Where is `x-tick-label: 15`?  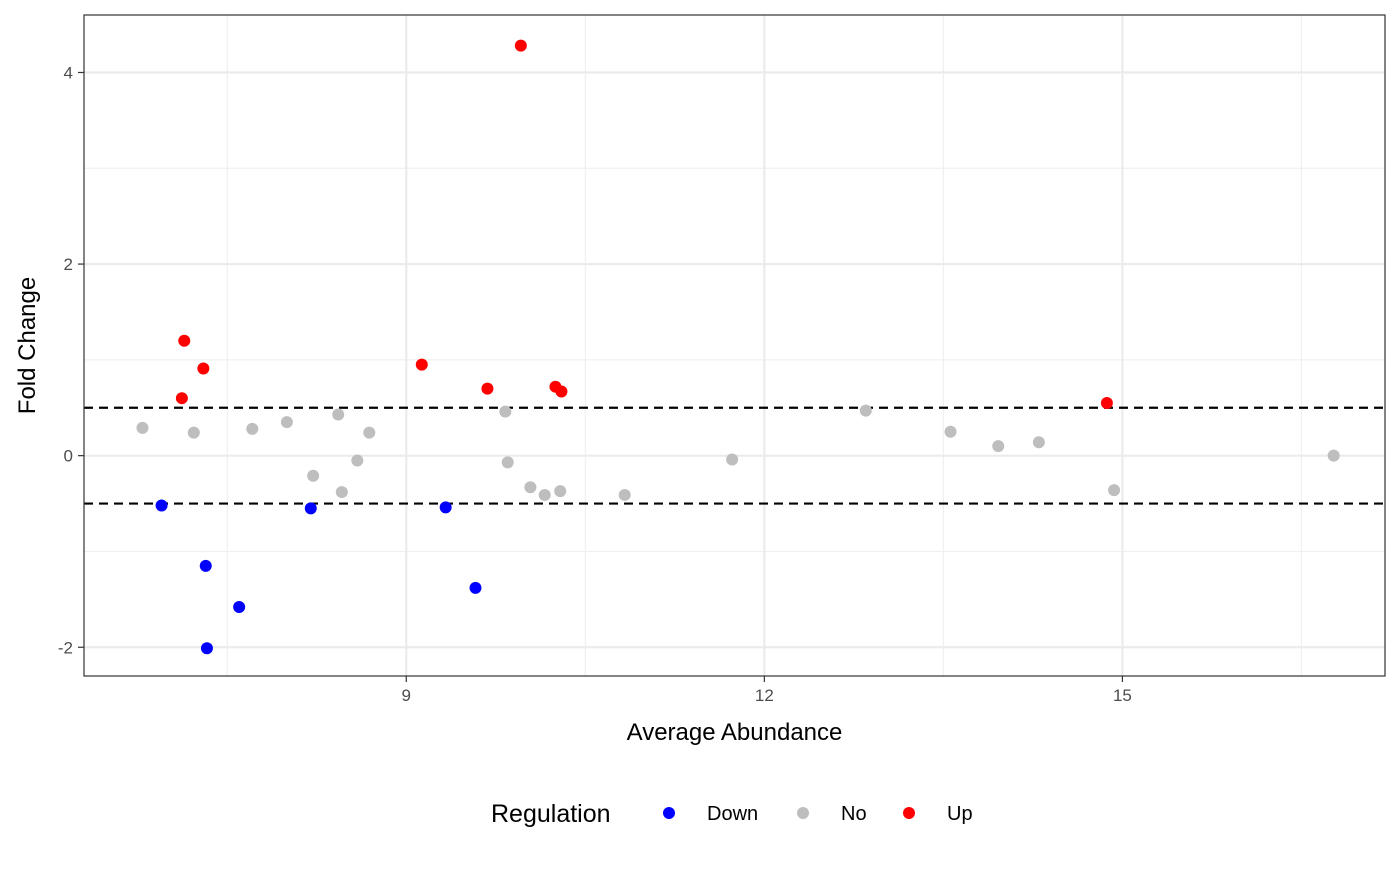 x-tick-label: 15 is located at coordinates (1122, 695).